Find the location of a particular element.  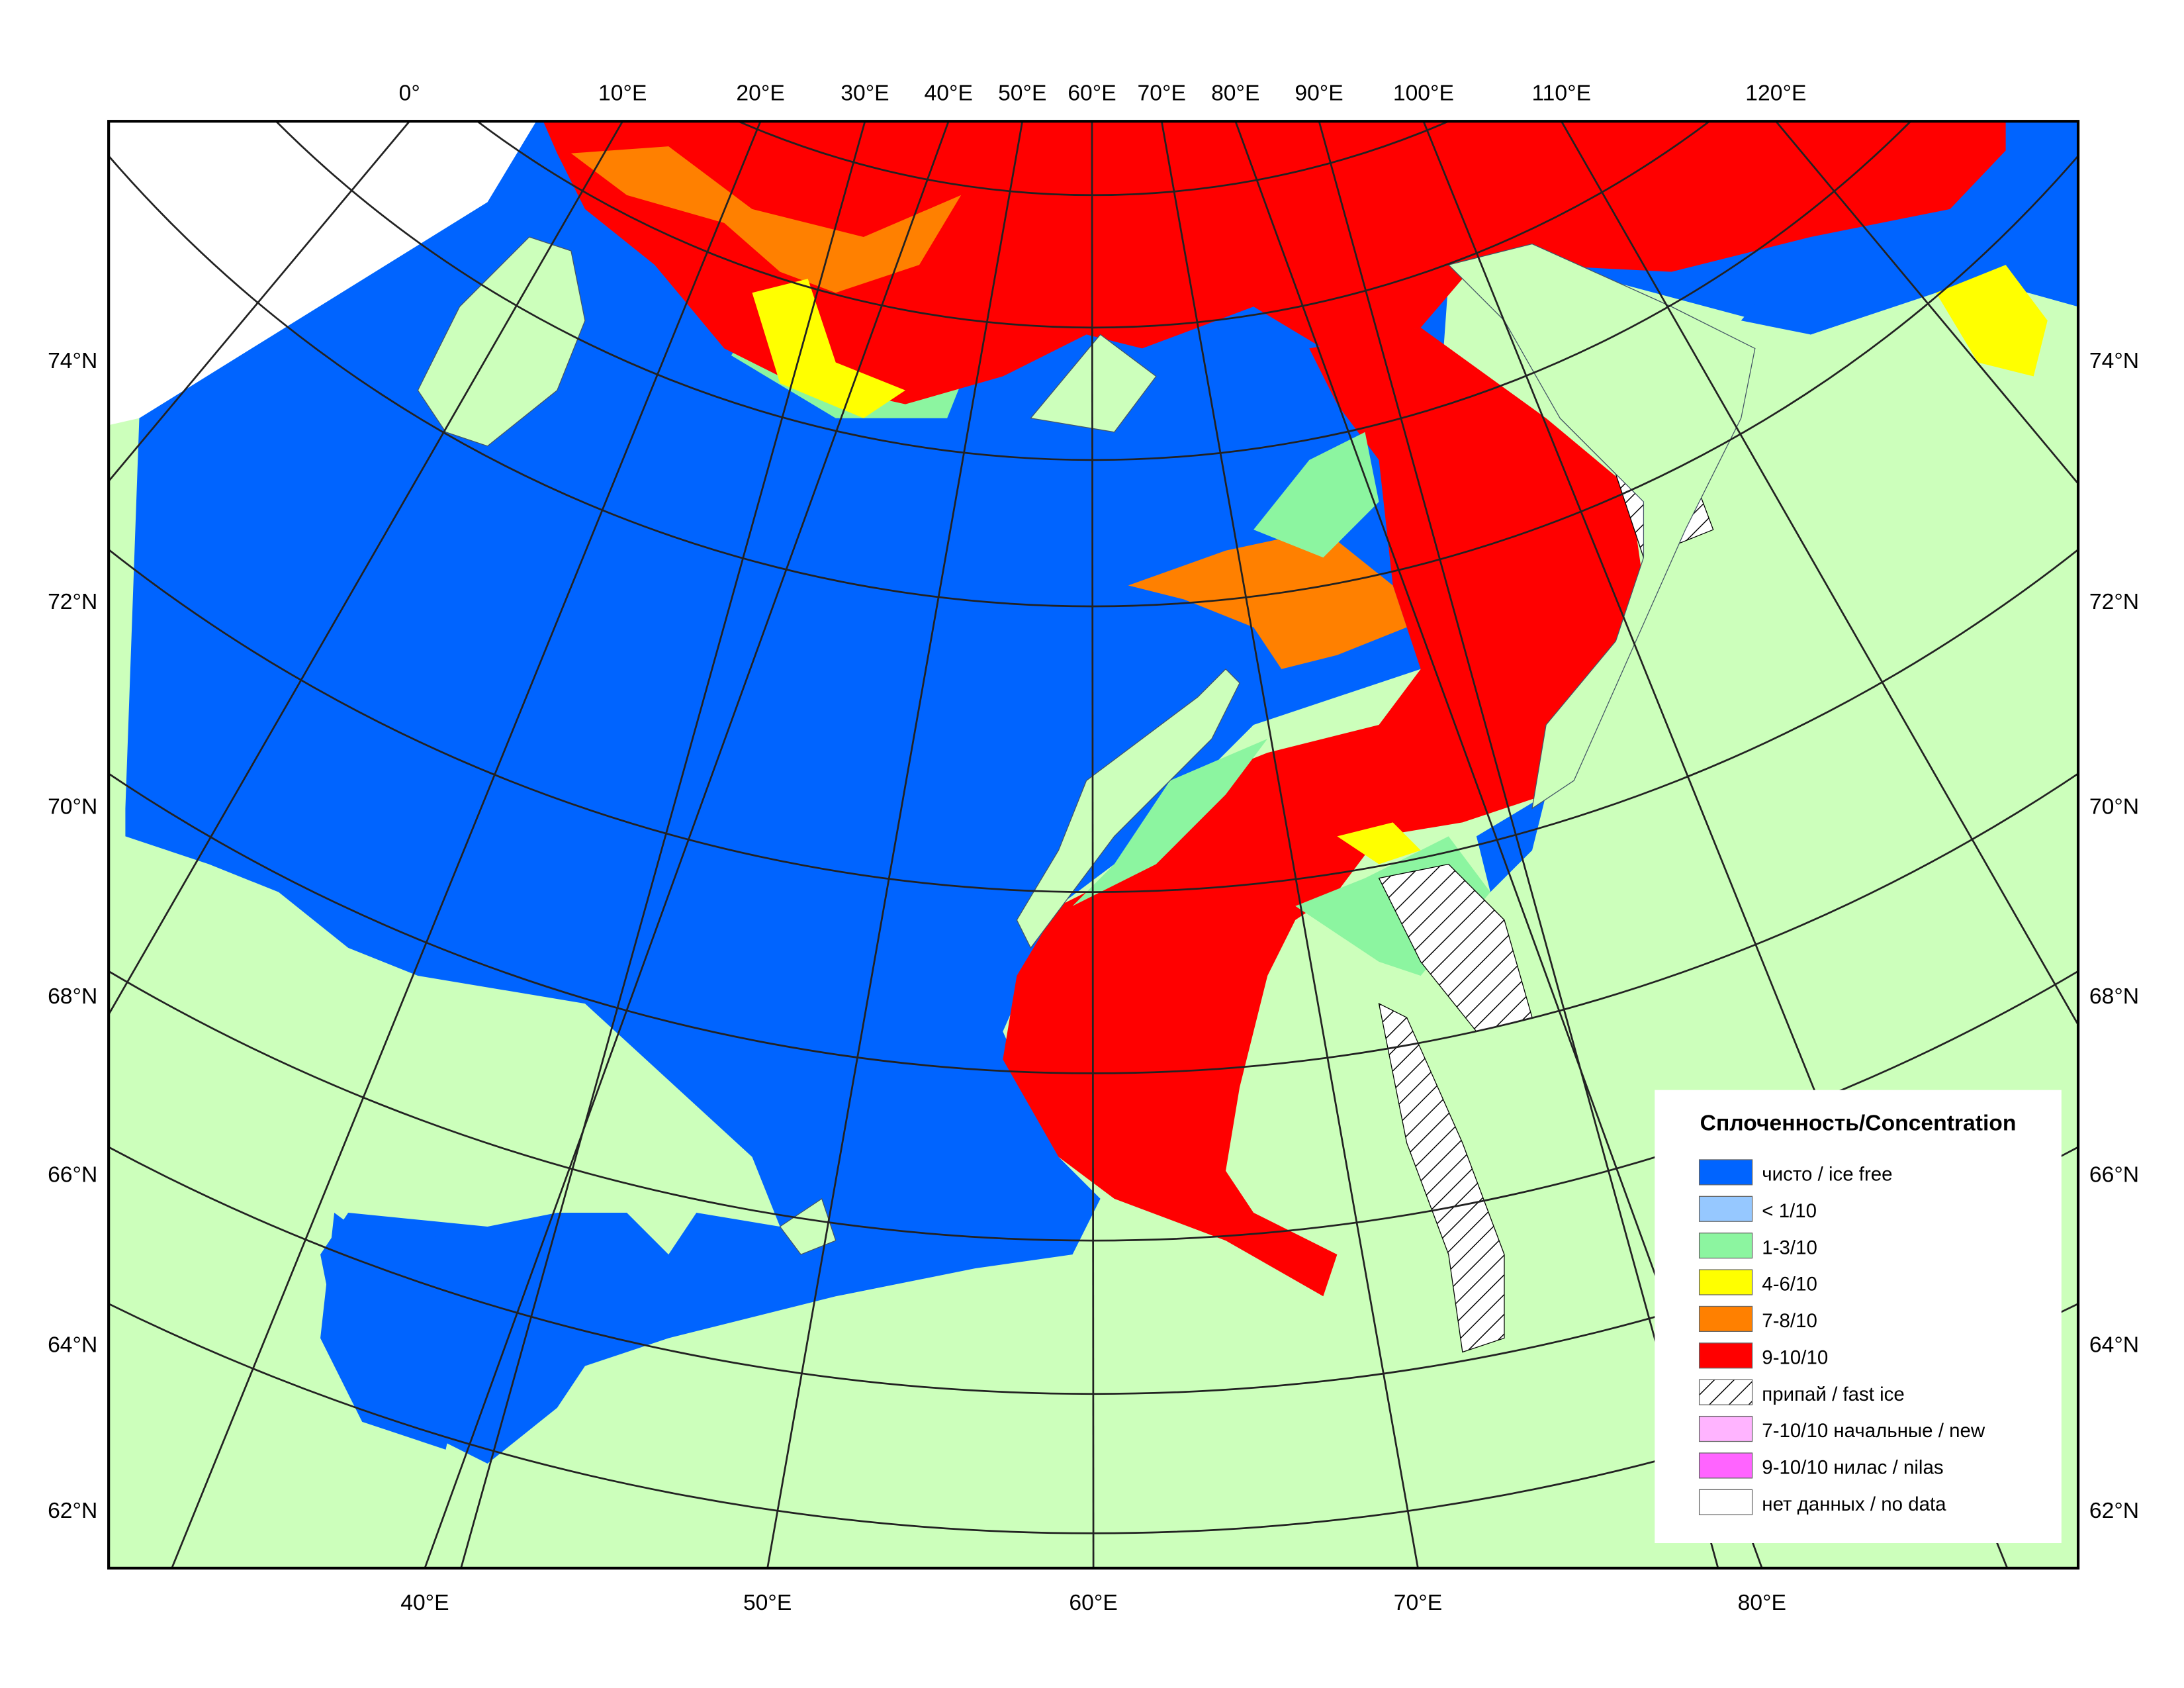

ice-1-3-kara is located at coordinates (1316, 495).